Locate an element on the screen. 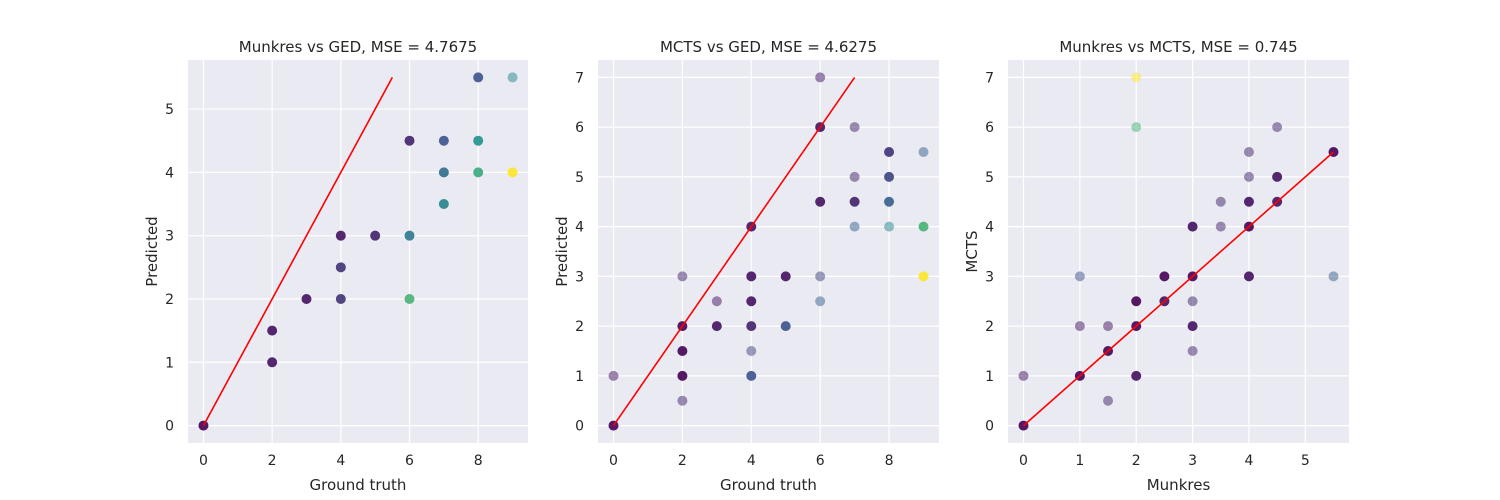  chart-title: Munkres vs MCTS, MSE = 0.745 is located at coordinates (1178, 47).